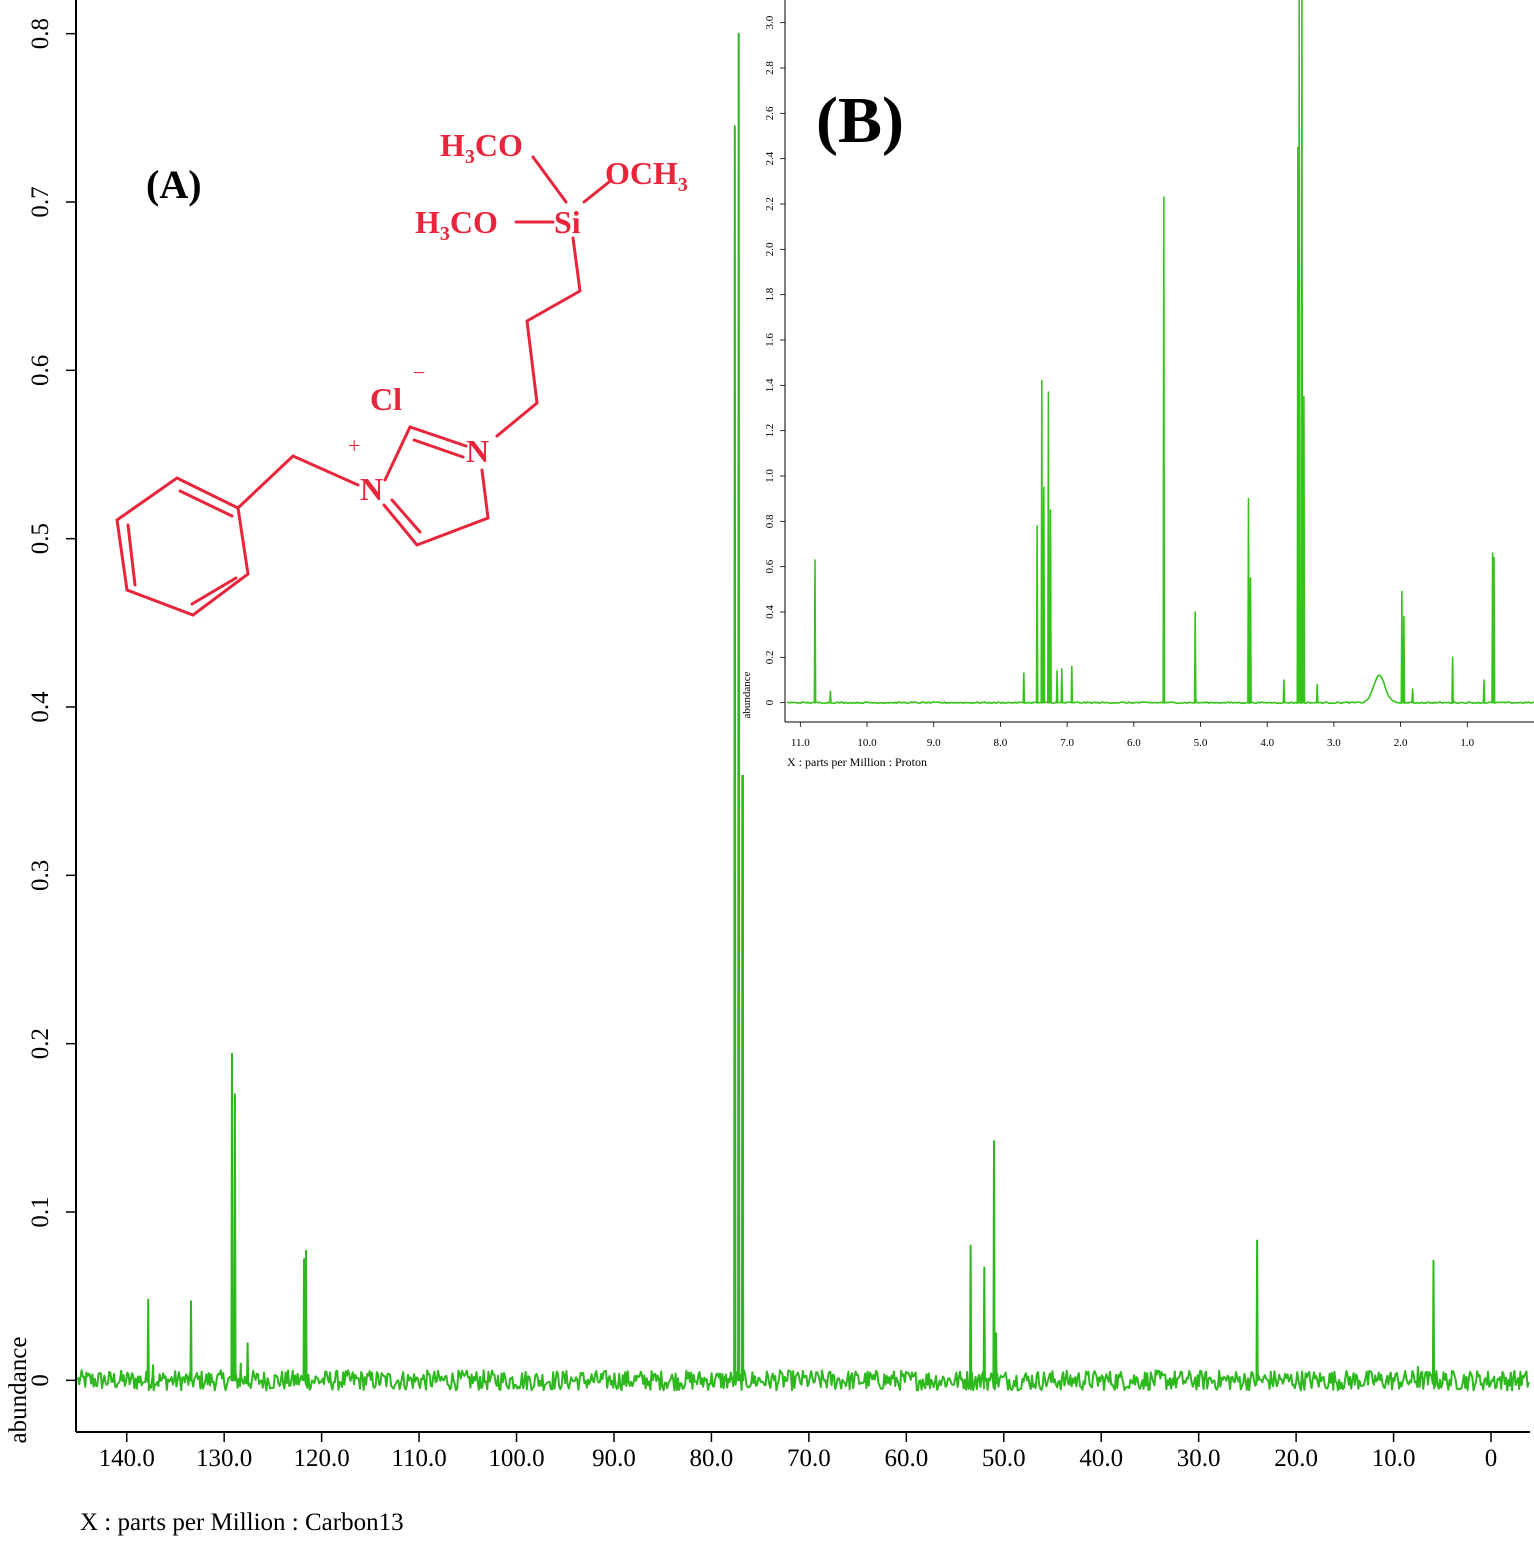 Image resolution: width=1534 pixels, height=1541 pixels. What do you see at coordinates (436, 486) in the screenshot?
I see `imidazolium-ring` at bounding box center [436, 486].